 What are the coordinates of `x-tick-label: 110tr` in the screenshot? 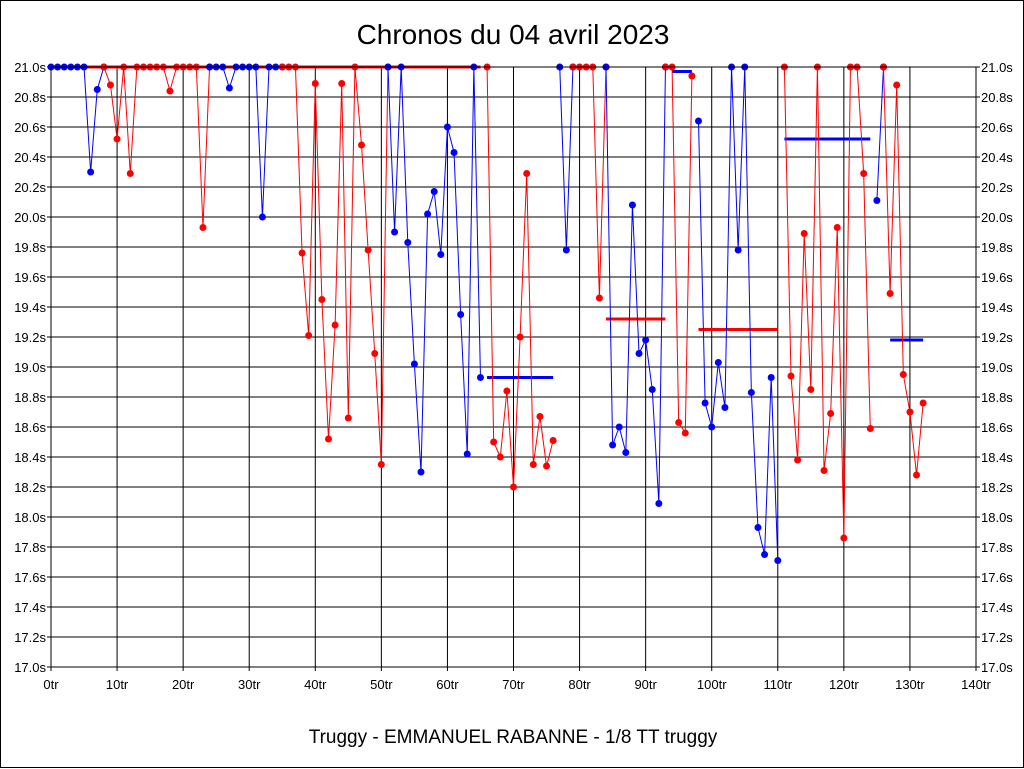 It's located at (777, 684).